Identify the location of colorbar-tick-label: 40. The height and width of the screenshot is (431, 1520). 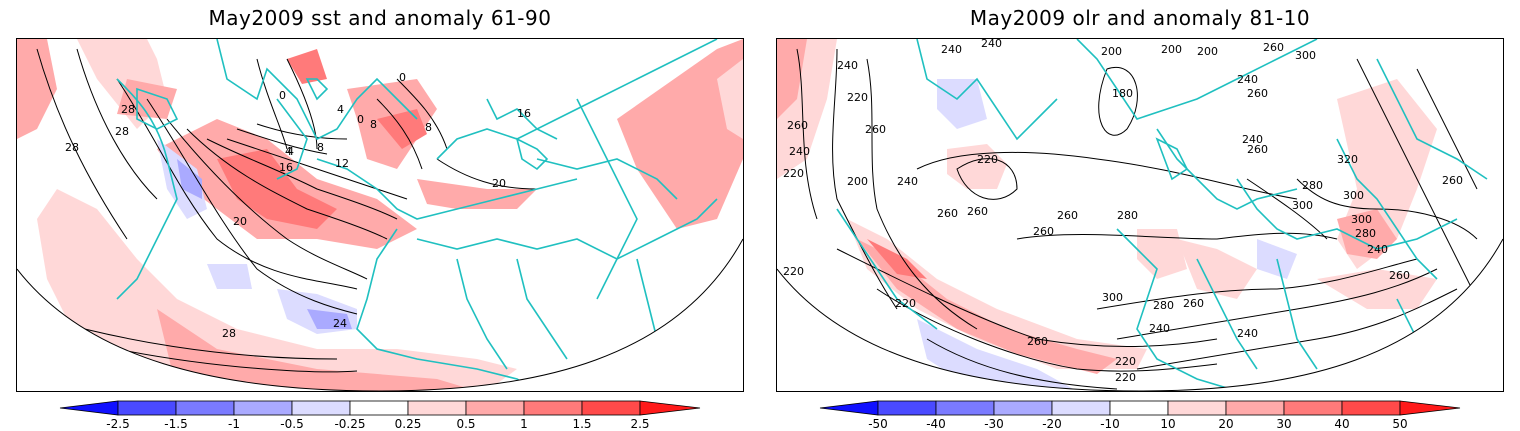
(1342, 424).